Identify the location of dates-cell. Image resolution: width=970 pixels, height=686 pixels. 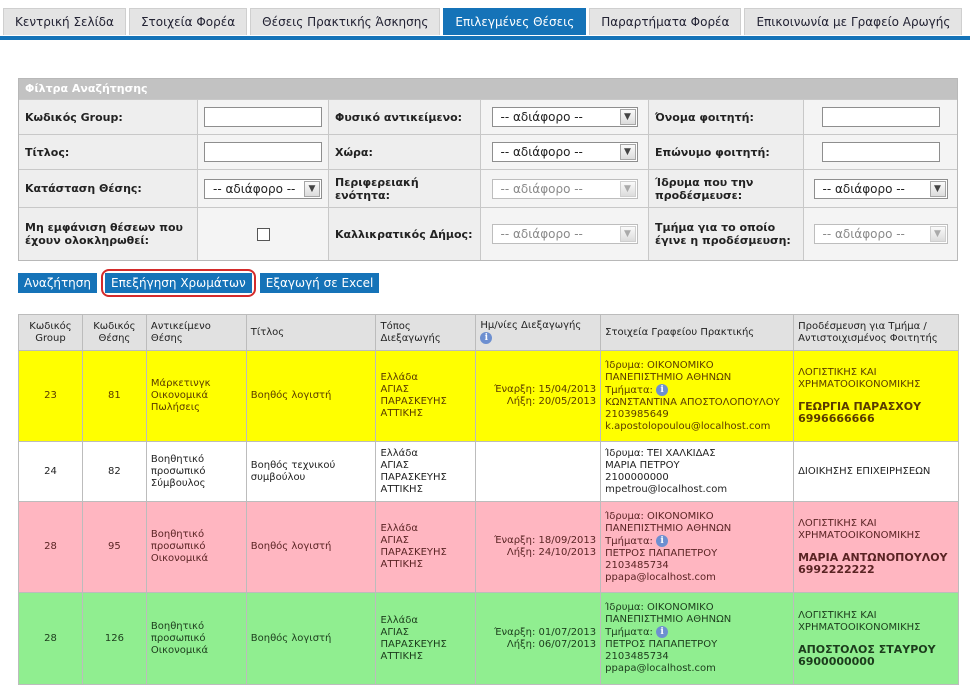
(538, 471).